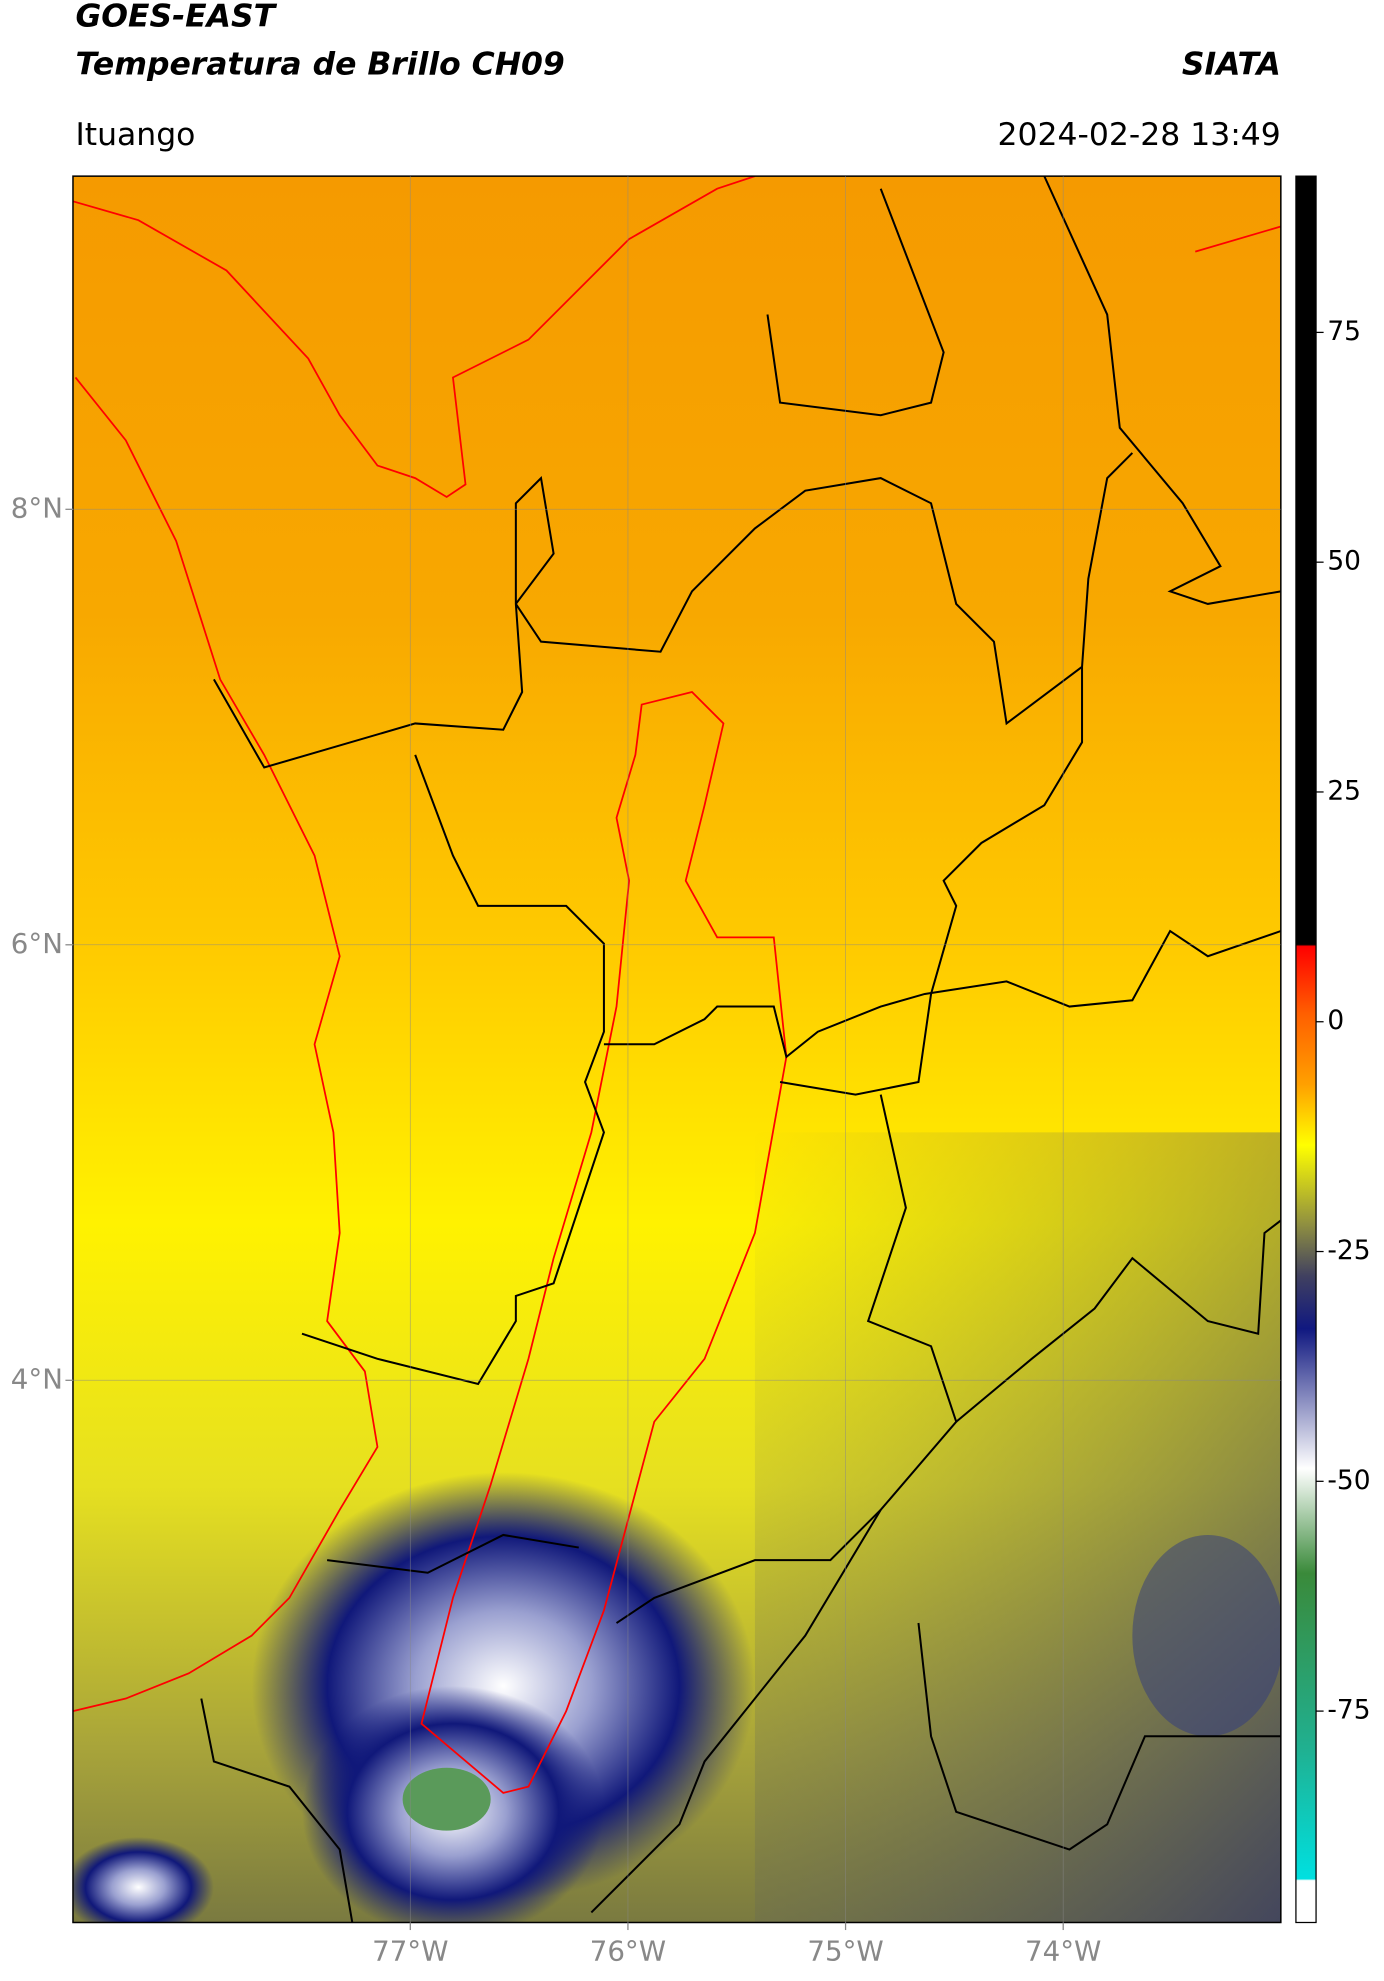 Image resolution: width=1384 pixels, height=1981 pixels. Describe the element at coordinates (1344, 561) in the screenshot. I see `colorbar-tick-label: 50` at that location.